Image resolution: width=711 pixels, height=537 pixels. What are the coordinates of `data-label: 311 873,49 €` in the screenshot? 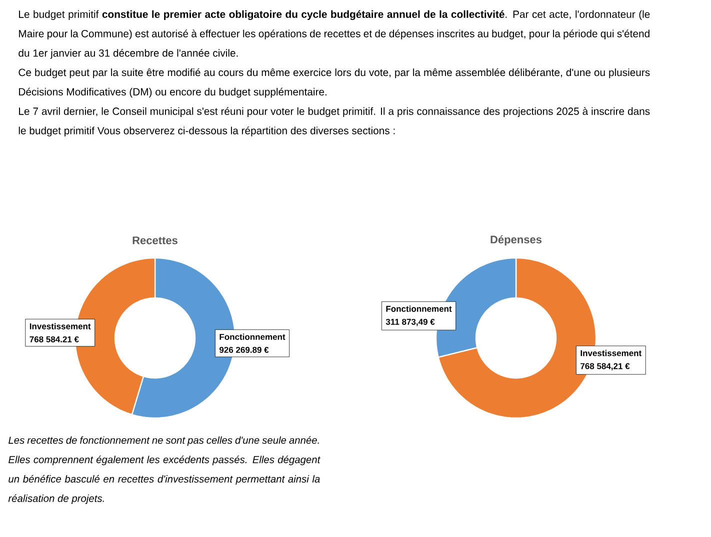 It's located at (410, 322).